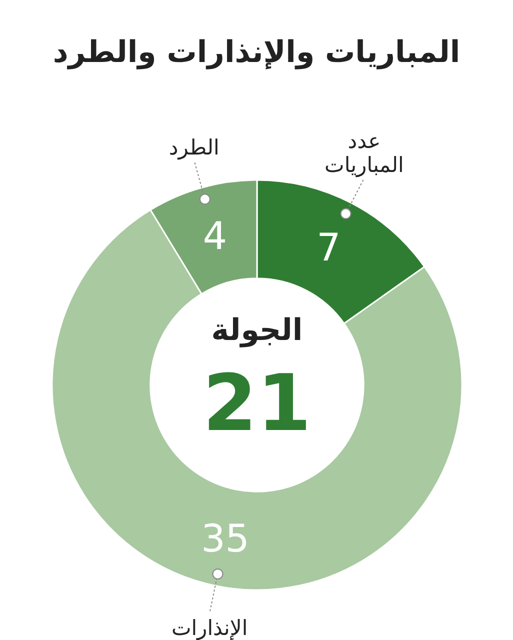 The image size is (513, 640). I want to click on data-label: 7, so click(328, 248).